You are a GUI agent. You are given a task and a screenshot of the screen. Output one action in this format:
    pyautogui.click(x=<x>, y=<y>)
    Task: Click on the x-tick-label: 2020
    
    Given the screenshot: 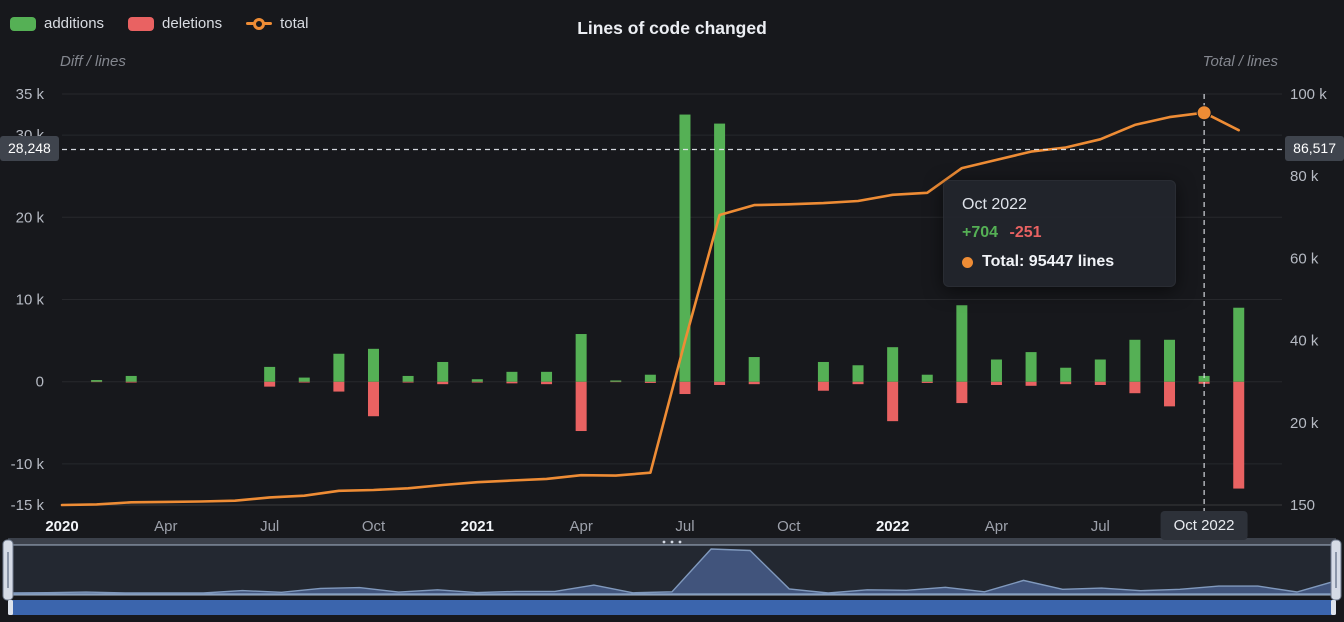 What is the action you would take?
    pyautogui.click(x=61, y=526)
    